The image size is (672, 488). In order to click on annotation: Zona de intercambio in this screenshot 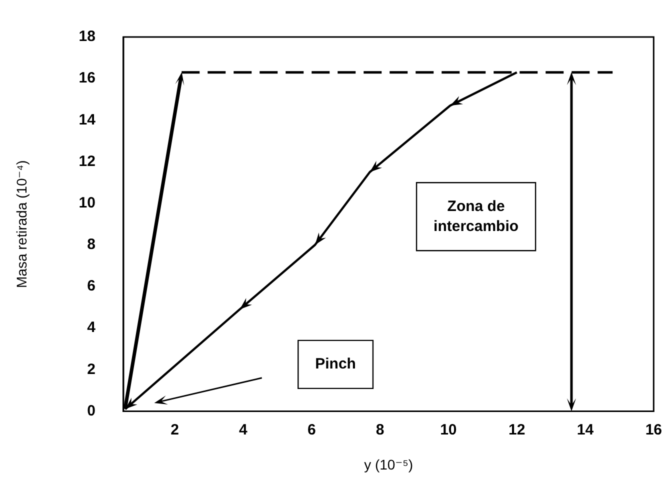, I will do `click(476, 216)`.